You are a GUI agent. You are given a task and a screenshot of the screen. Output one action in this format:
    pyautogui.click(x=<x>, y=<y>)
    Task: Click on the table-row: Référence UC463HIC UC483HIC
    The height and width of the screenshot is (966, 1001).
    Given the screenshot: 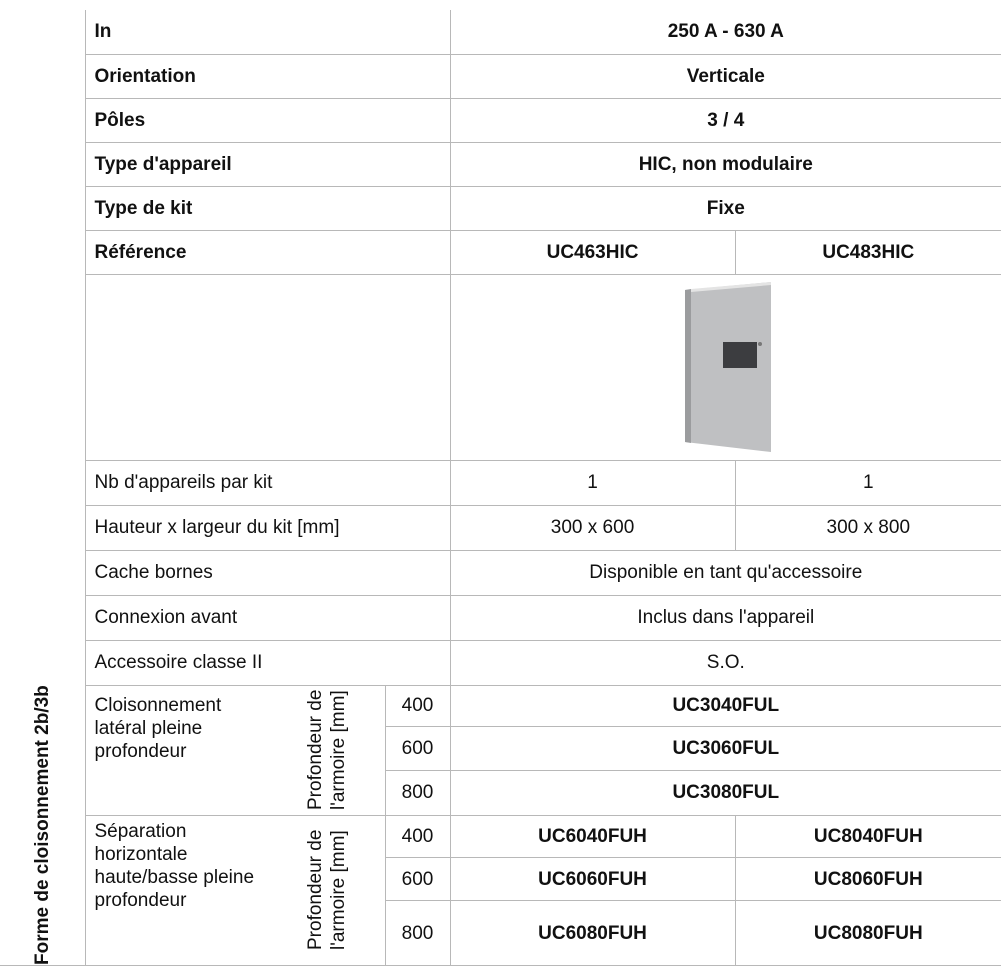 What is the action you would take?
    pyautogui.click(x=500, y=252)
    